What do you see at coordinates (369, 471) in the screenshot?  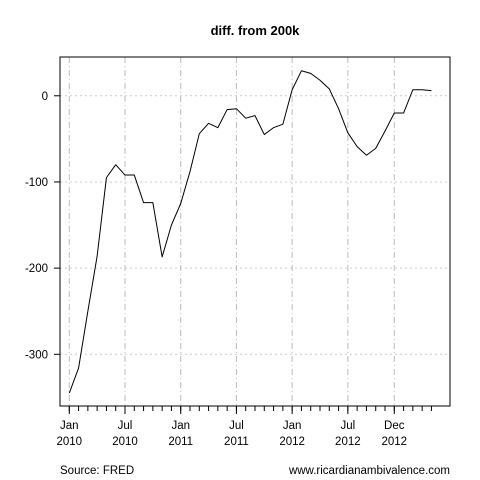 I see `site-credit: www.ricardianambivalence.com` at bounding box center [369, 471].